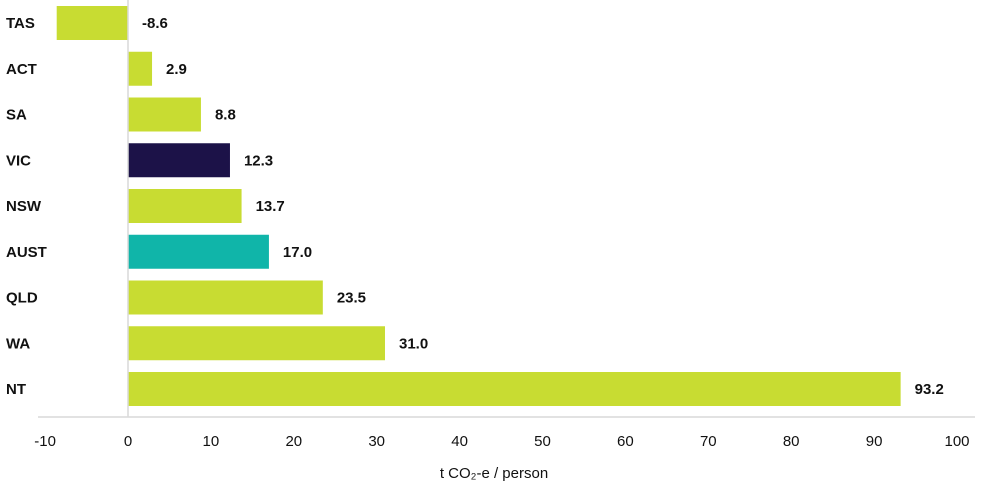 The image size is (1001, 497). Describe the element at coordinates (155, 23) in the screenshot. I see `data-label: -8.6` at that location.